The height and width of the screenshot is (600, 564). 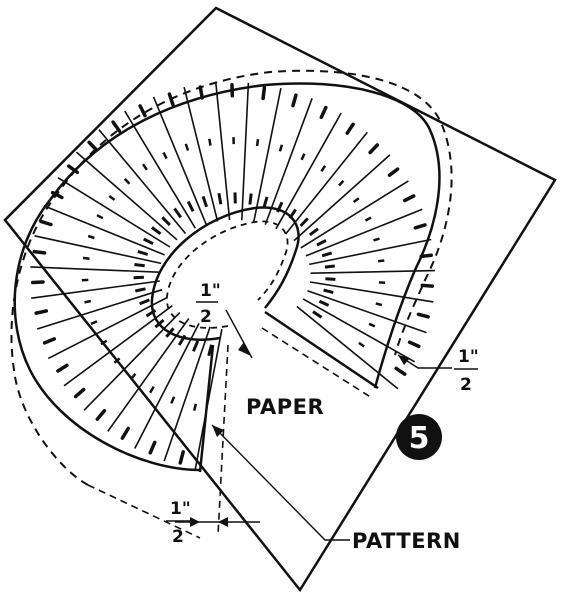 What do you see at coordinates (223, 522) in the screenshot?
I see `dim-arrow-right` at bounding box center [223, 522].